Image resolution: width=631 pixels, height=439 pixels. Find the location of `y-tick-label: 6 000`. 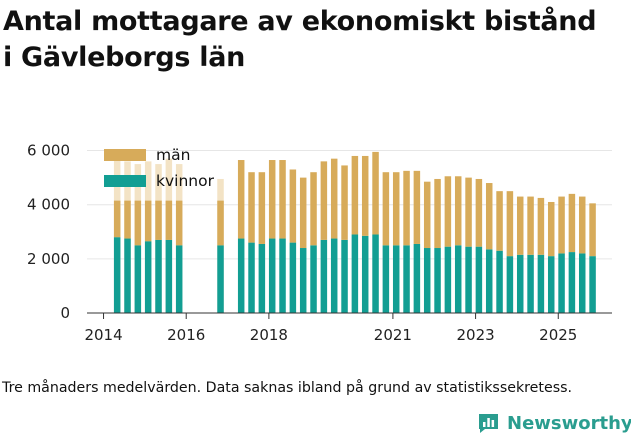

y-tick-label: 6 000 is located at coordinates (48, 151).